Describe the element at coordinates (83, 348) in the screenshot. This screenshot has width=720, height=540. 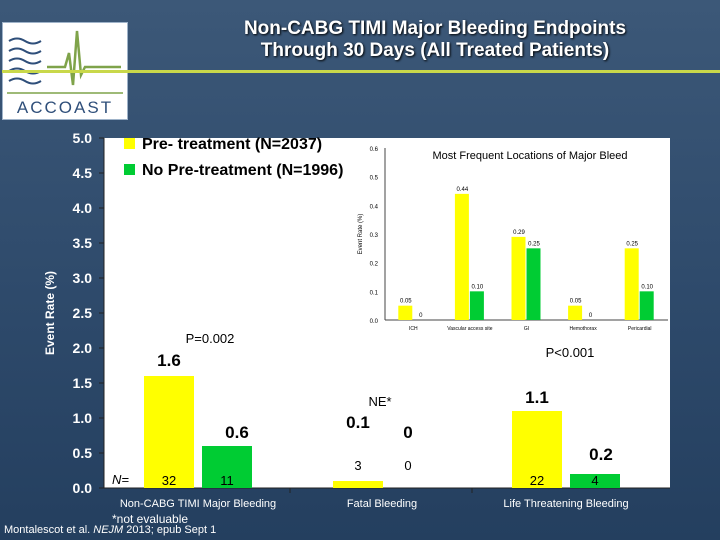
I see `y-tick-label: 2.0` at that location.